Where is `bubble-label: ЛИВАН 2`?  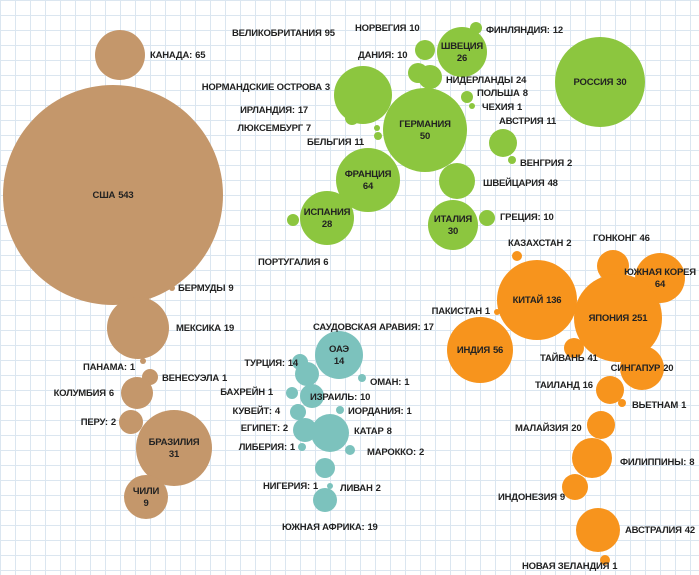
bubble-label: ЛИВАН 2 is located at coordinates (360, 488).